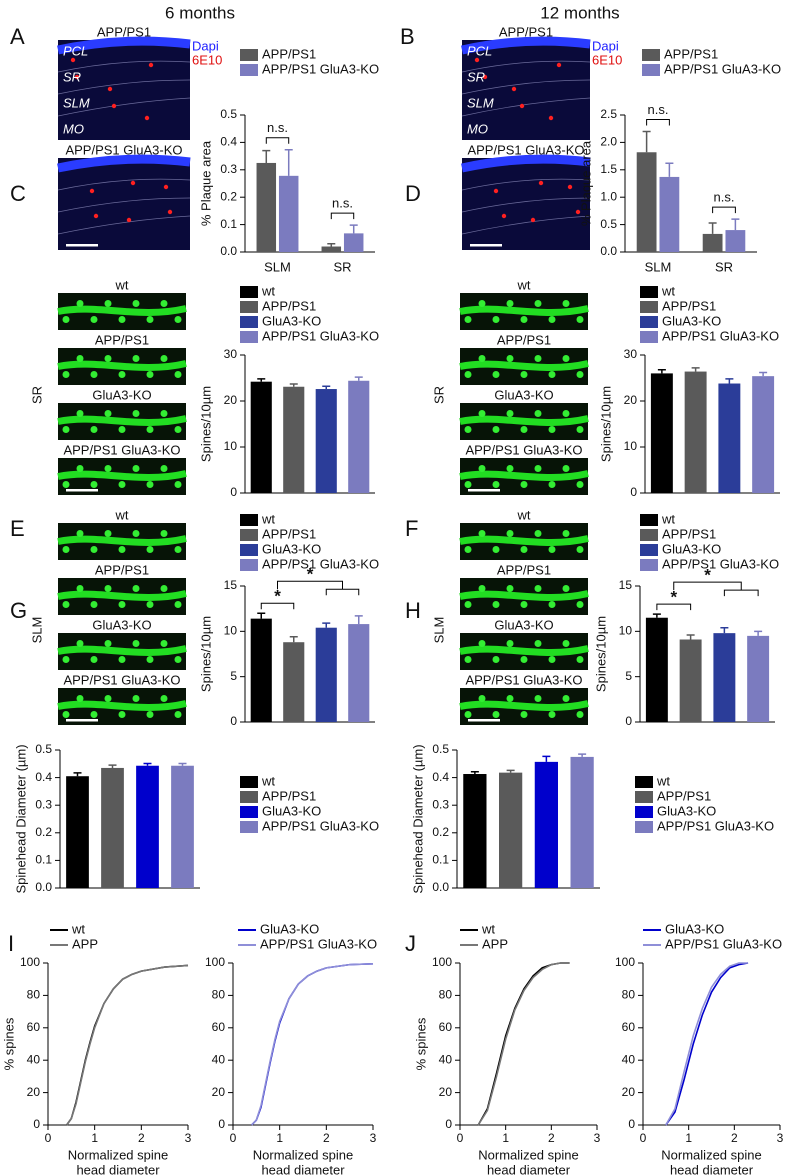 This screenshot has height=1175, width=805. Describe the element at coordinates (277, 596) in the screenshot. I see `annotation: *` at that location.